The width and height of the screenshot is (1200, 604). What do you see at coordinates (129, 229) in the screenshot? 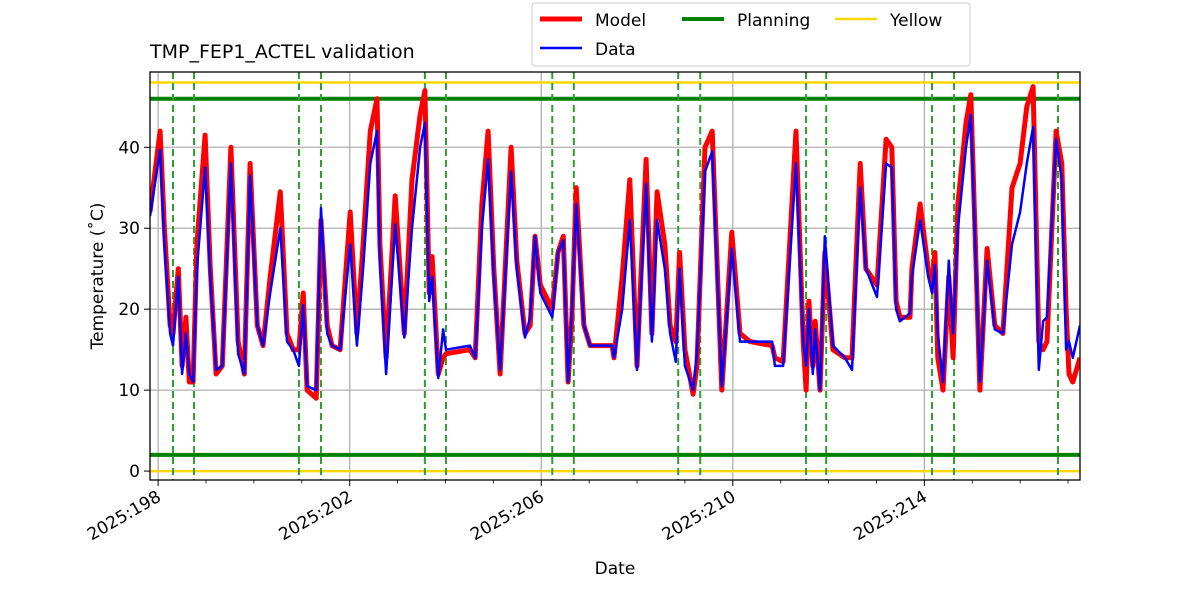
I see `y-tick-label: 30` at bounding box center [129, 229].